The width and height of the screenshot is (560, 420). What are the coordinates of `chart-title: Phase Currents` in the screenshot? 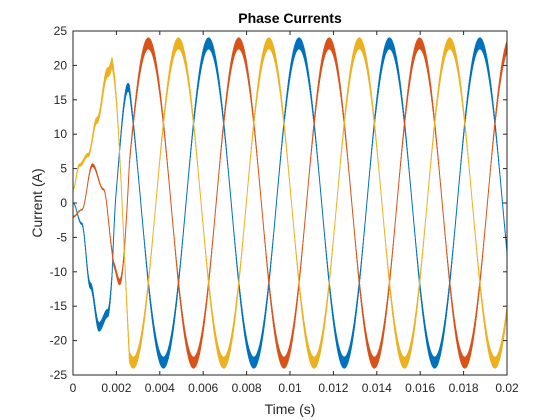 It's located at (290, 18).